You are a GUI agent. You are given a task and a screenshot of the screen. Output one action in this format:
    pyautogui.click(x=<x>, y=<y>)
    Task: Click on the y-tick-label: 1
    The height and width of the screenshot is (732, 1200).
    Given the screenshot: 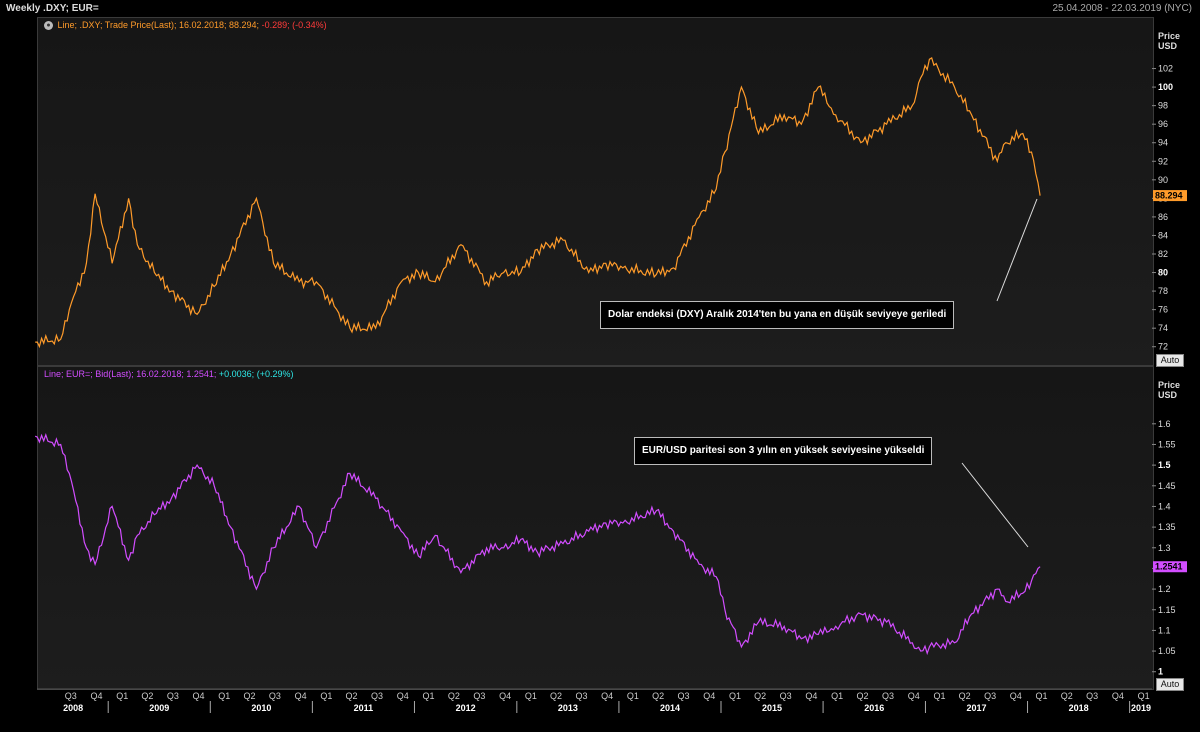 What is the action you would take?
    pyautogui.click(x=1160, y=672)
    